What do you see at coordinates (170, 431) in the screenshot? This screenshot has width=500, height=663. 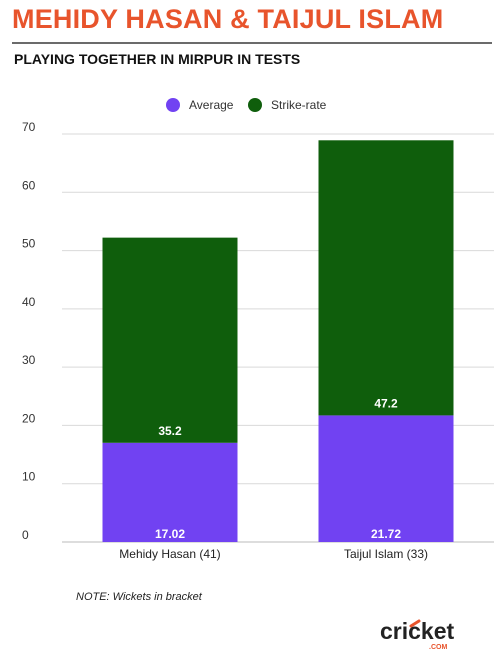 I see `data-label: 35.2` at bounding box center [170, 431].